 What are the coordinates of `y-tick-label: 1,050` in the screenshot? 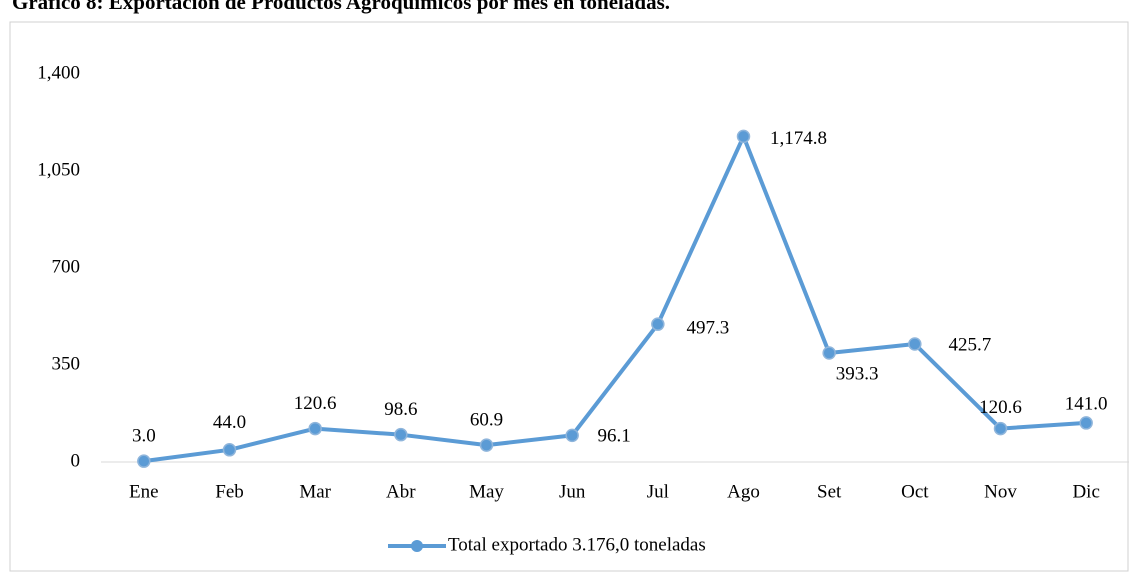 It's located at (58, 169).